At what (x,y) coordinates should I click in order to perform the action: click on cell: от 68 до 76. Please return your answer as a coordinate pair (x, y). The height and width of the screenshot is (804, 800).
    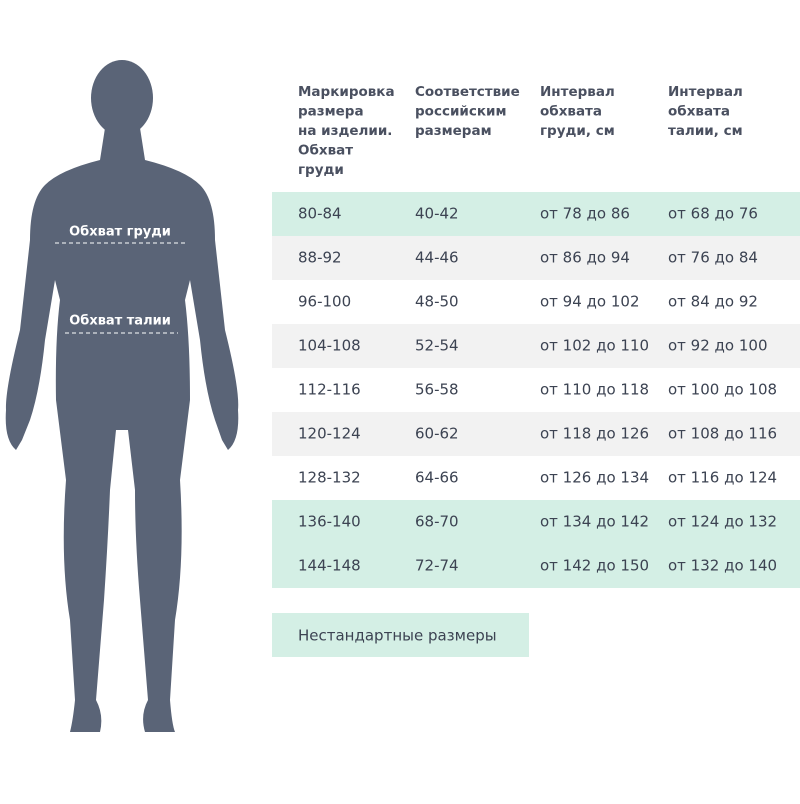
    Looking at the image, I should click on (713, 214).